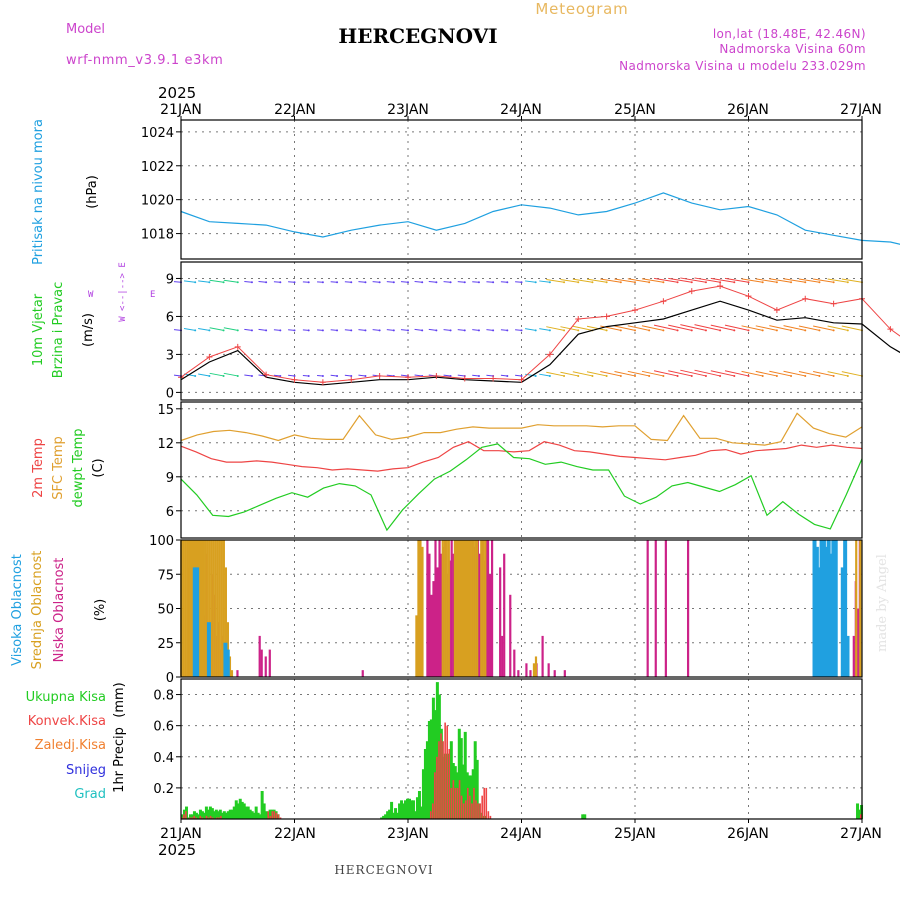  What do you see at coordinates (119, 699) in the screenshot?
I see `precip-unit-label: (mm)` at bounding box center [119, 699].